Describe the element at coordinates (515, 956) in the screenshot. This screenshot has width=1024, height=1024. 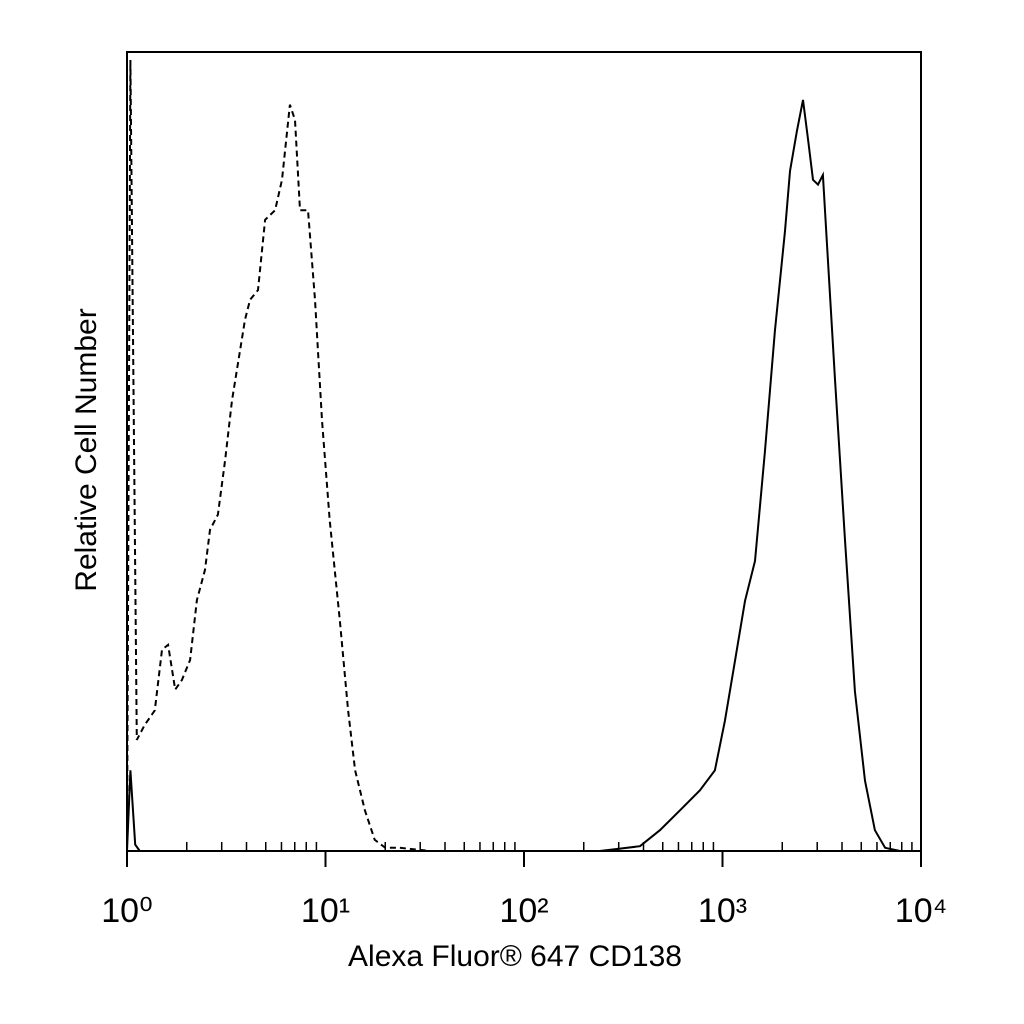
I see `x-axis-label: Alexa Fluor® 647 CD138` at that location.